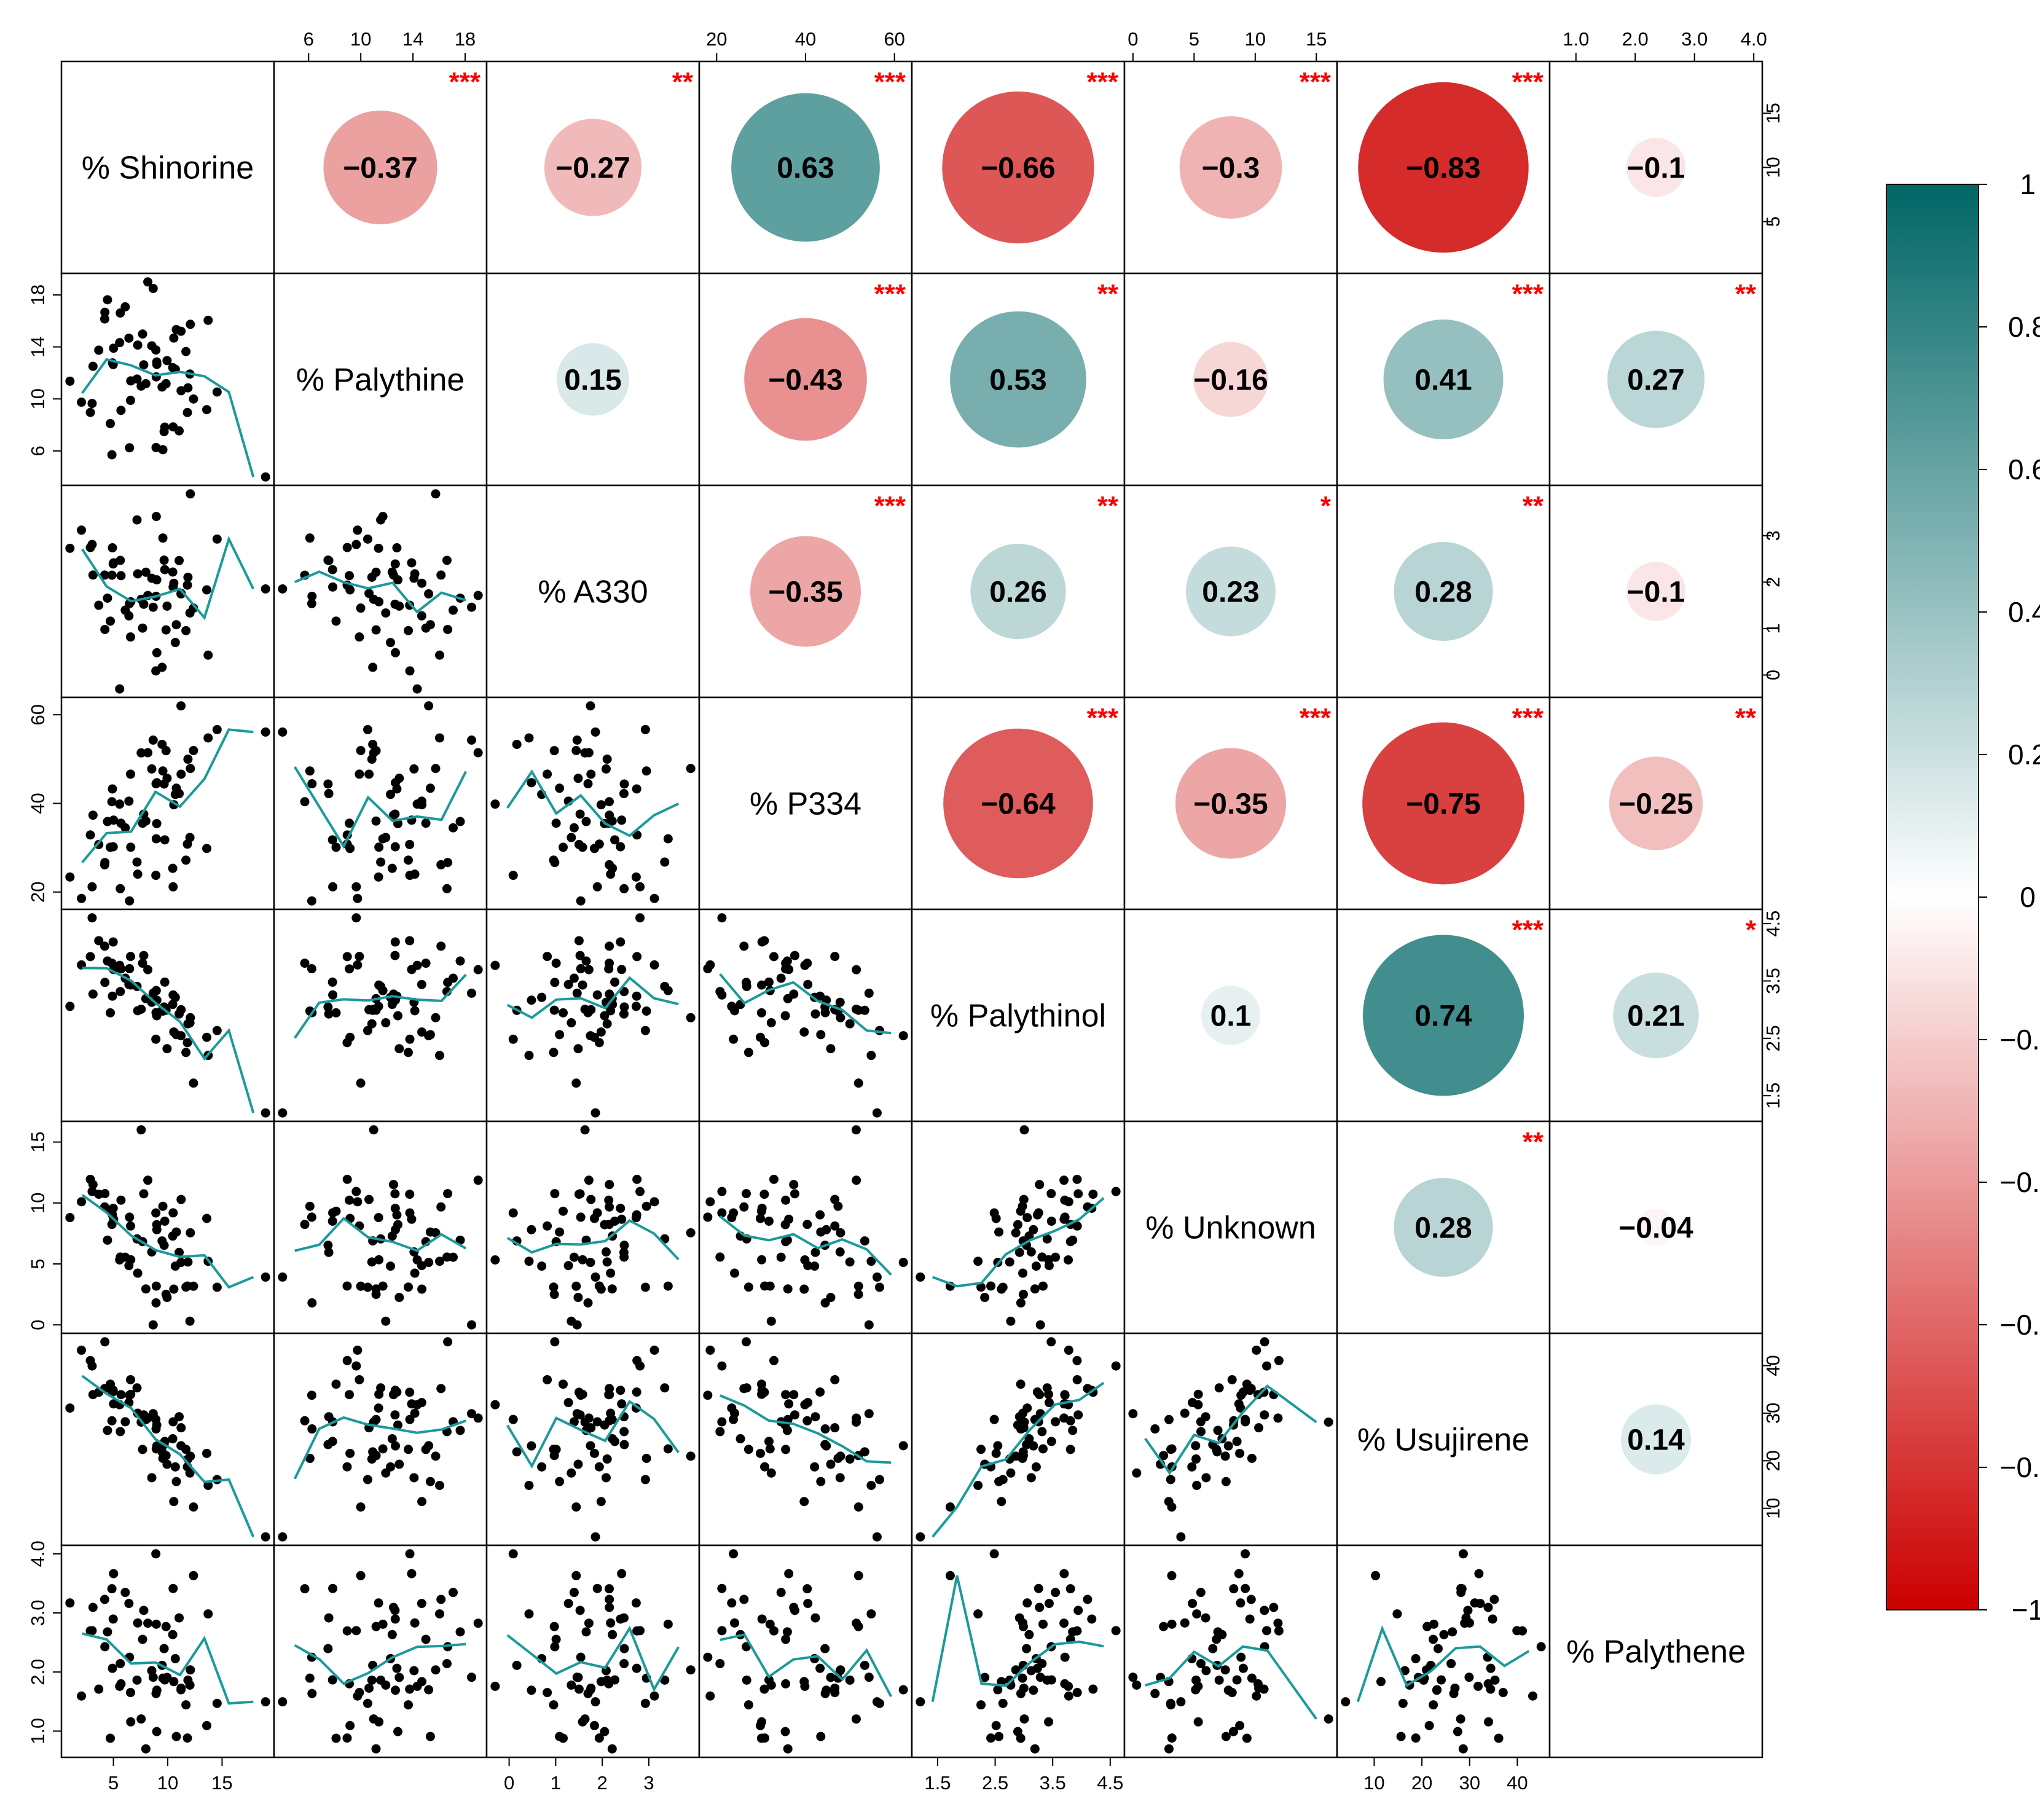 The image size is (2040, 1820). I want to click on significance-stars: ***, so click(1528, 930).